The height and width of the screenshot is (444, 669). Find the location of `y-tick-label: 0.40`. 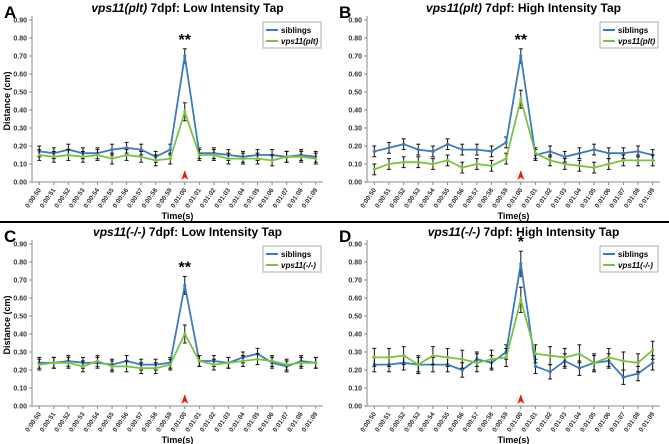

y-tick-label: 0.40 is located at coordinates (355, 111).